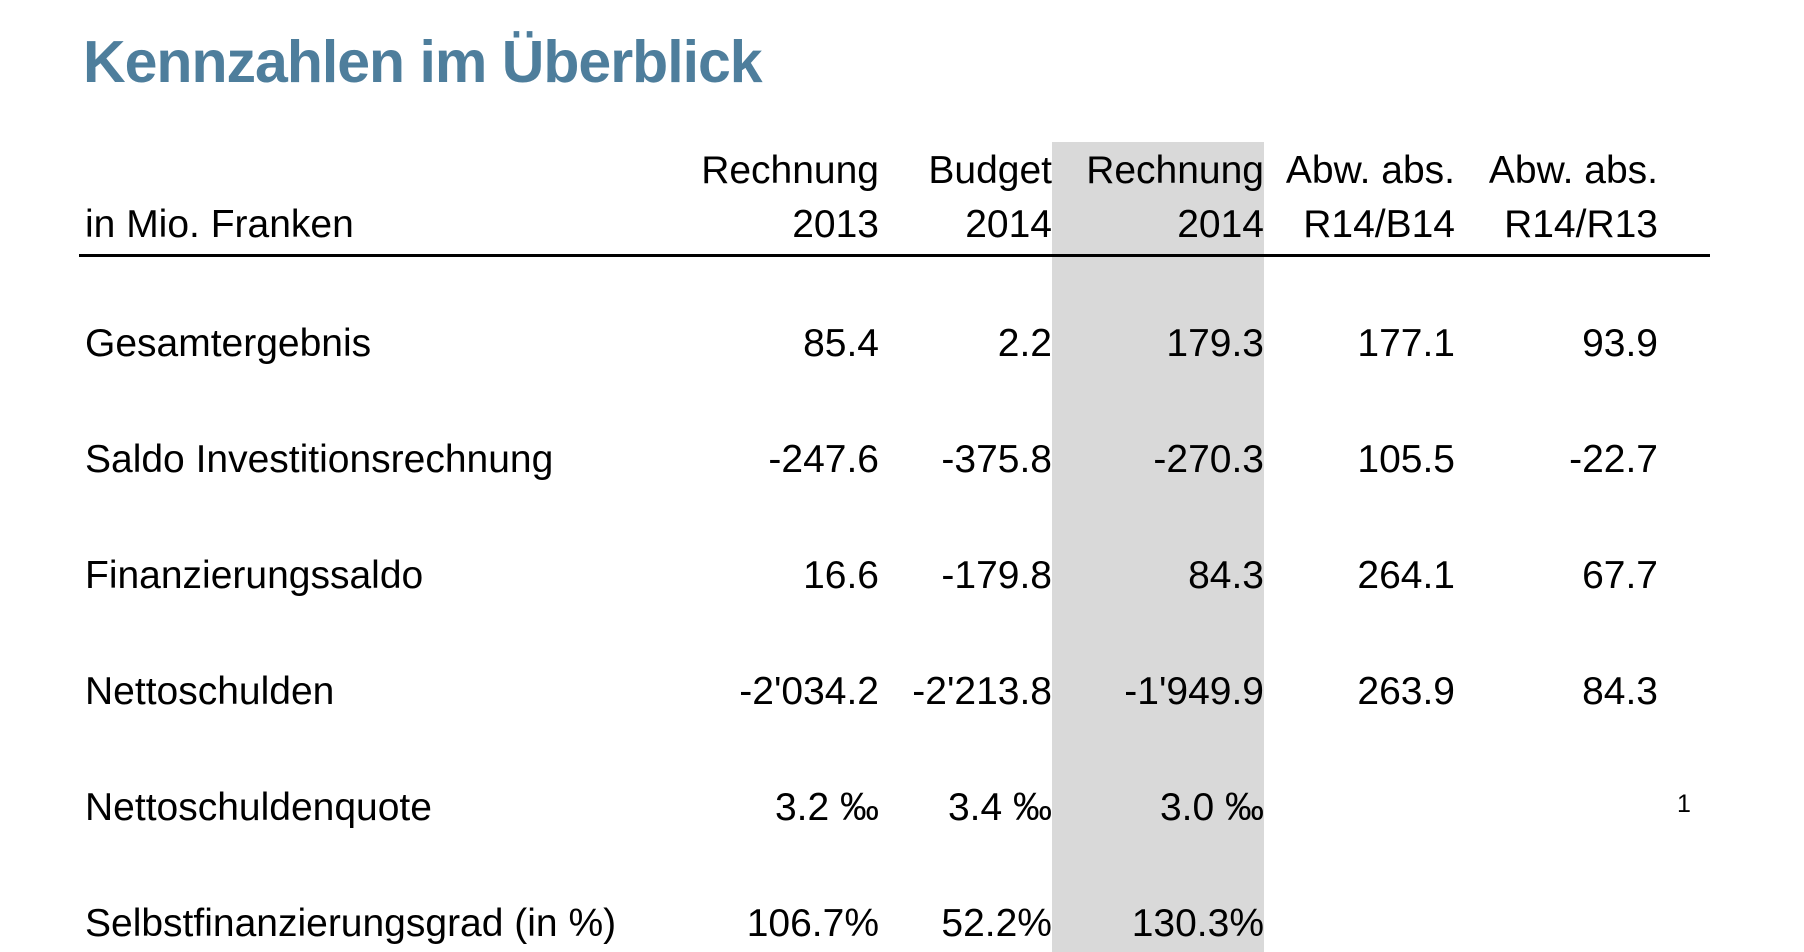 This screenshot has width=1804, height=952. Describe the element at coordinates (759, 225) in the screenshot. I see `col-header-rechnung2013-line2: 2013` at that location.